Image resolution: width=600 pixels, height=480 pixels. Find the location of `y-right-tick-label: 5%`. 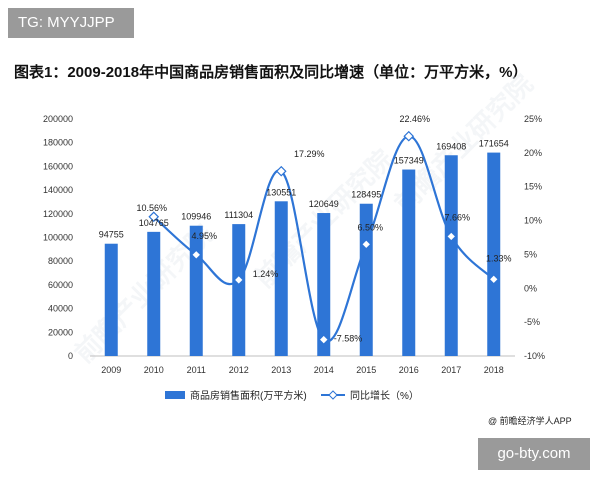

y-right-tick-label: 5% is located at coordinates (530, 254).